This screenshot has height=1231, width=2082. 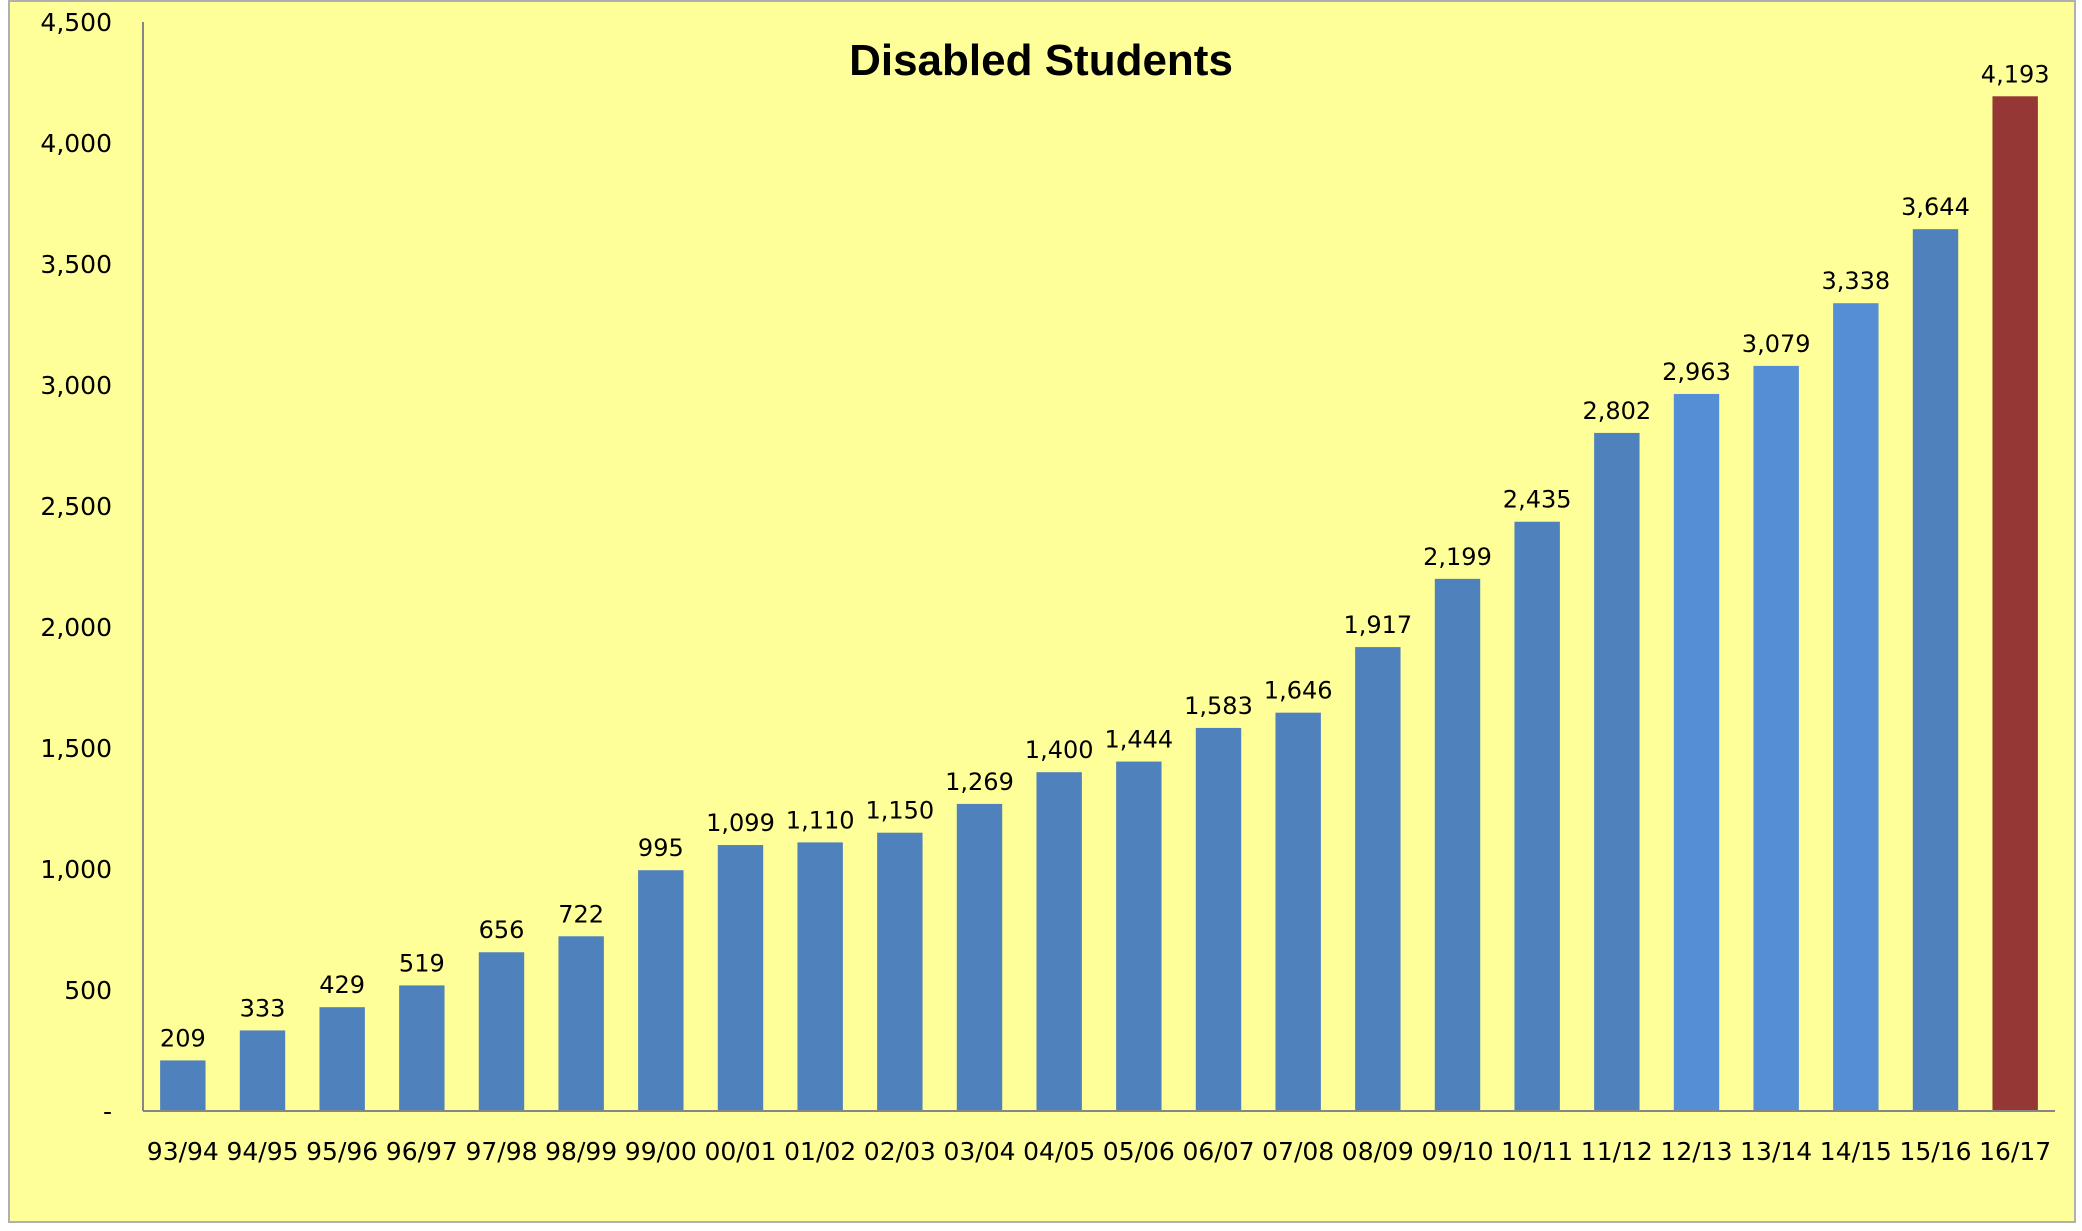 I want to click on data-label: 2,802, so click(x=1616, y=411).